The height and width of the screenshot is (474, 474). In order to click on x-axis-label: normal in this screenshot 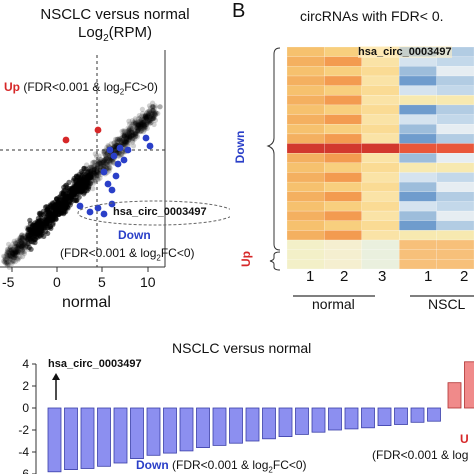, I will do `click(86, 302)`.